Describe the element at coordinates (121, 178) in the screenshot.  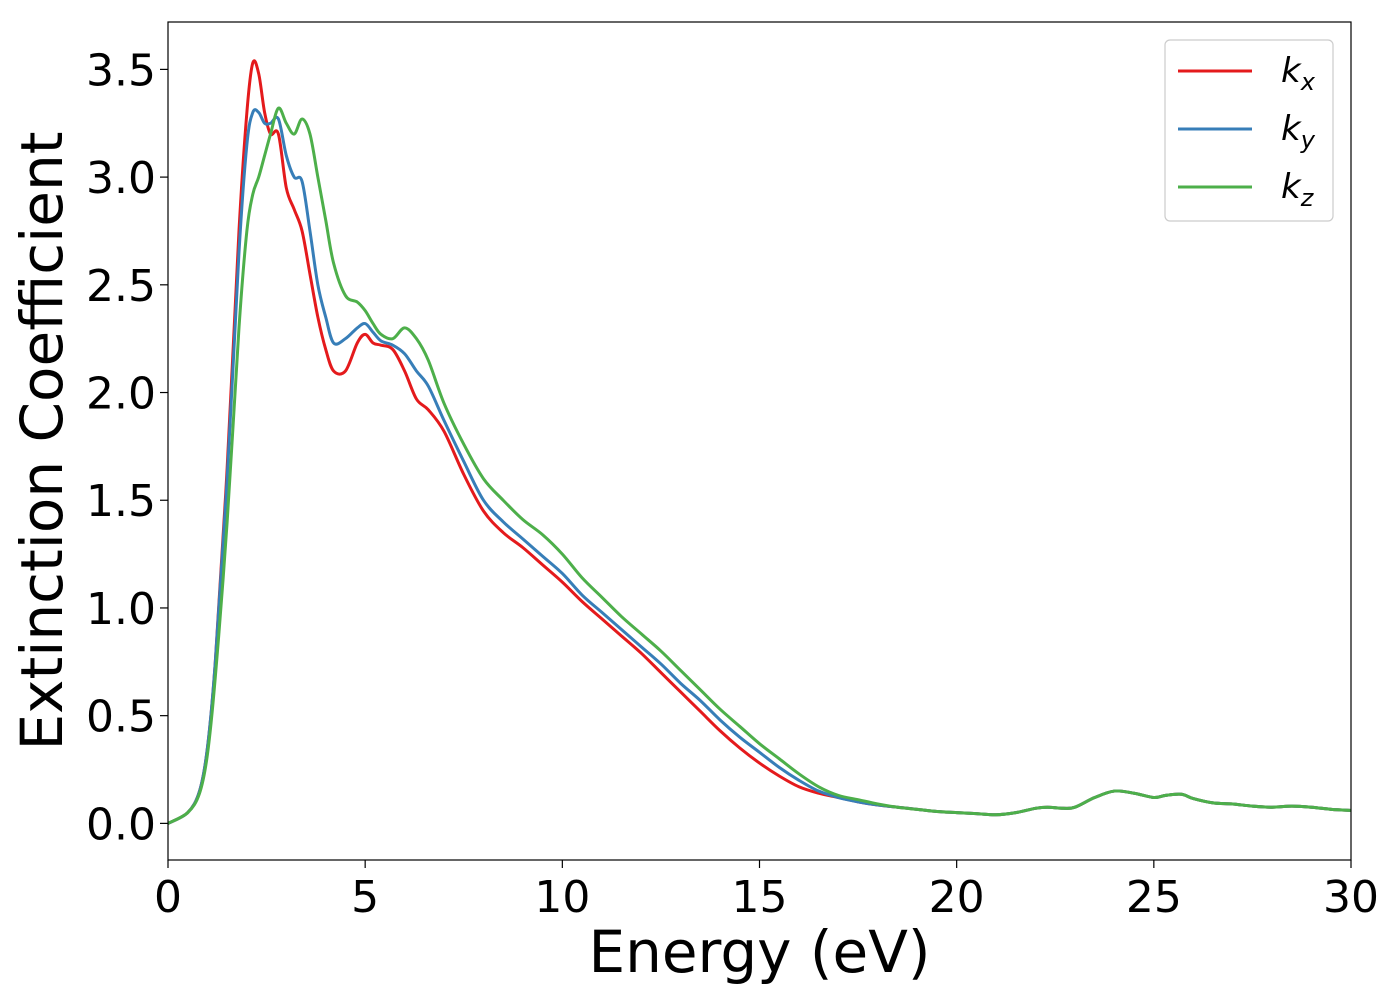
I see `y-tick-label: 3.0` at that location.